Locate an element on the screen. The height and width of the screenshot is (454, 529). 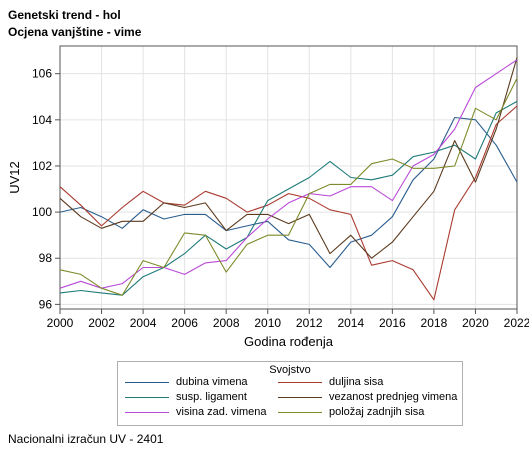
x-tick-label: 2004 is located at coordinates (143, 323).